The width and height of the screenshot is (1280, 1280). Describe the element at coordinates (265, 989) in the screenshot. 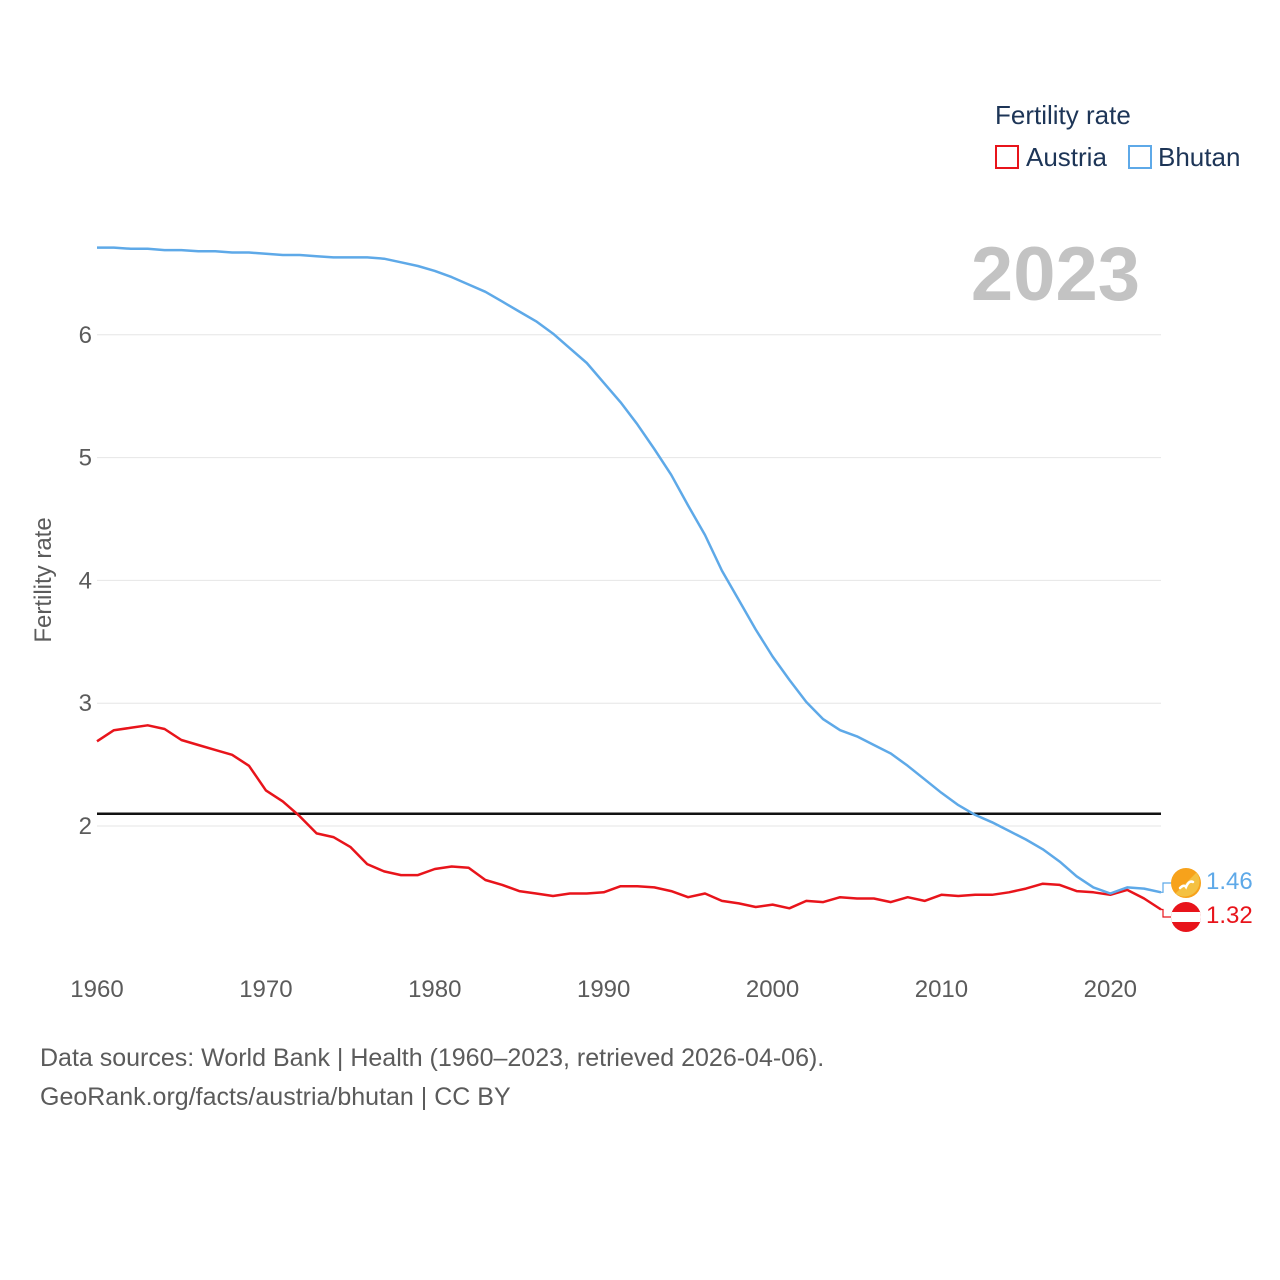

I see `x-tick-label-1970: 1970` at that location.